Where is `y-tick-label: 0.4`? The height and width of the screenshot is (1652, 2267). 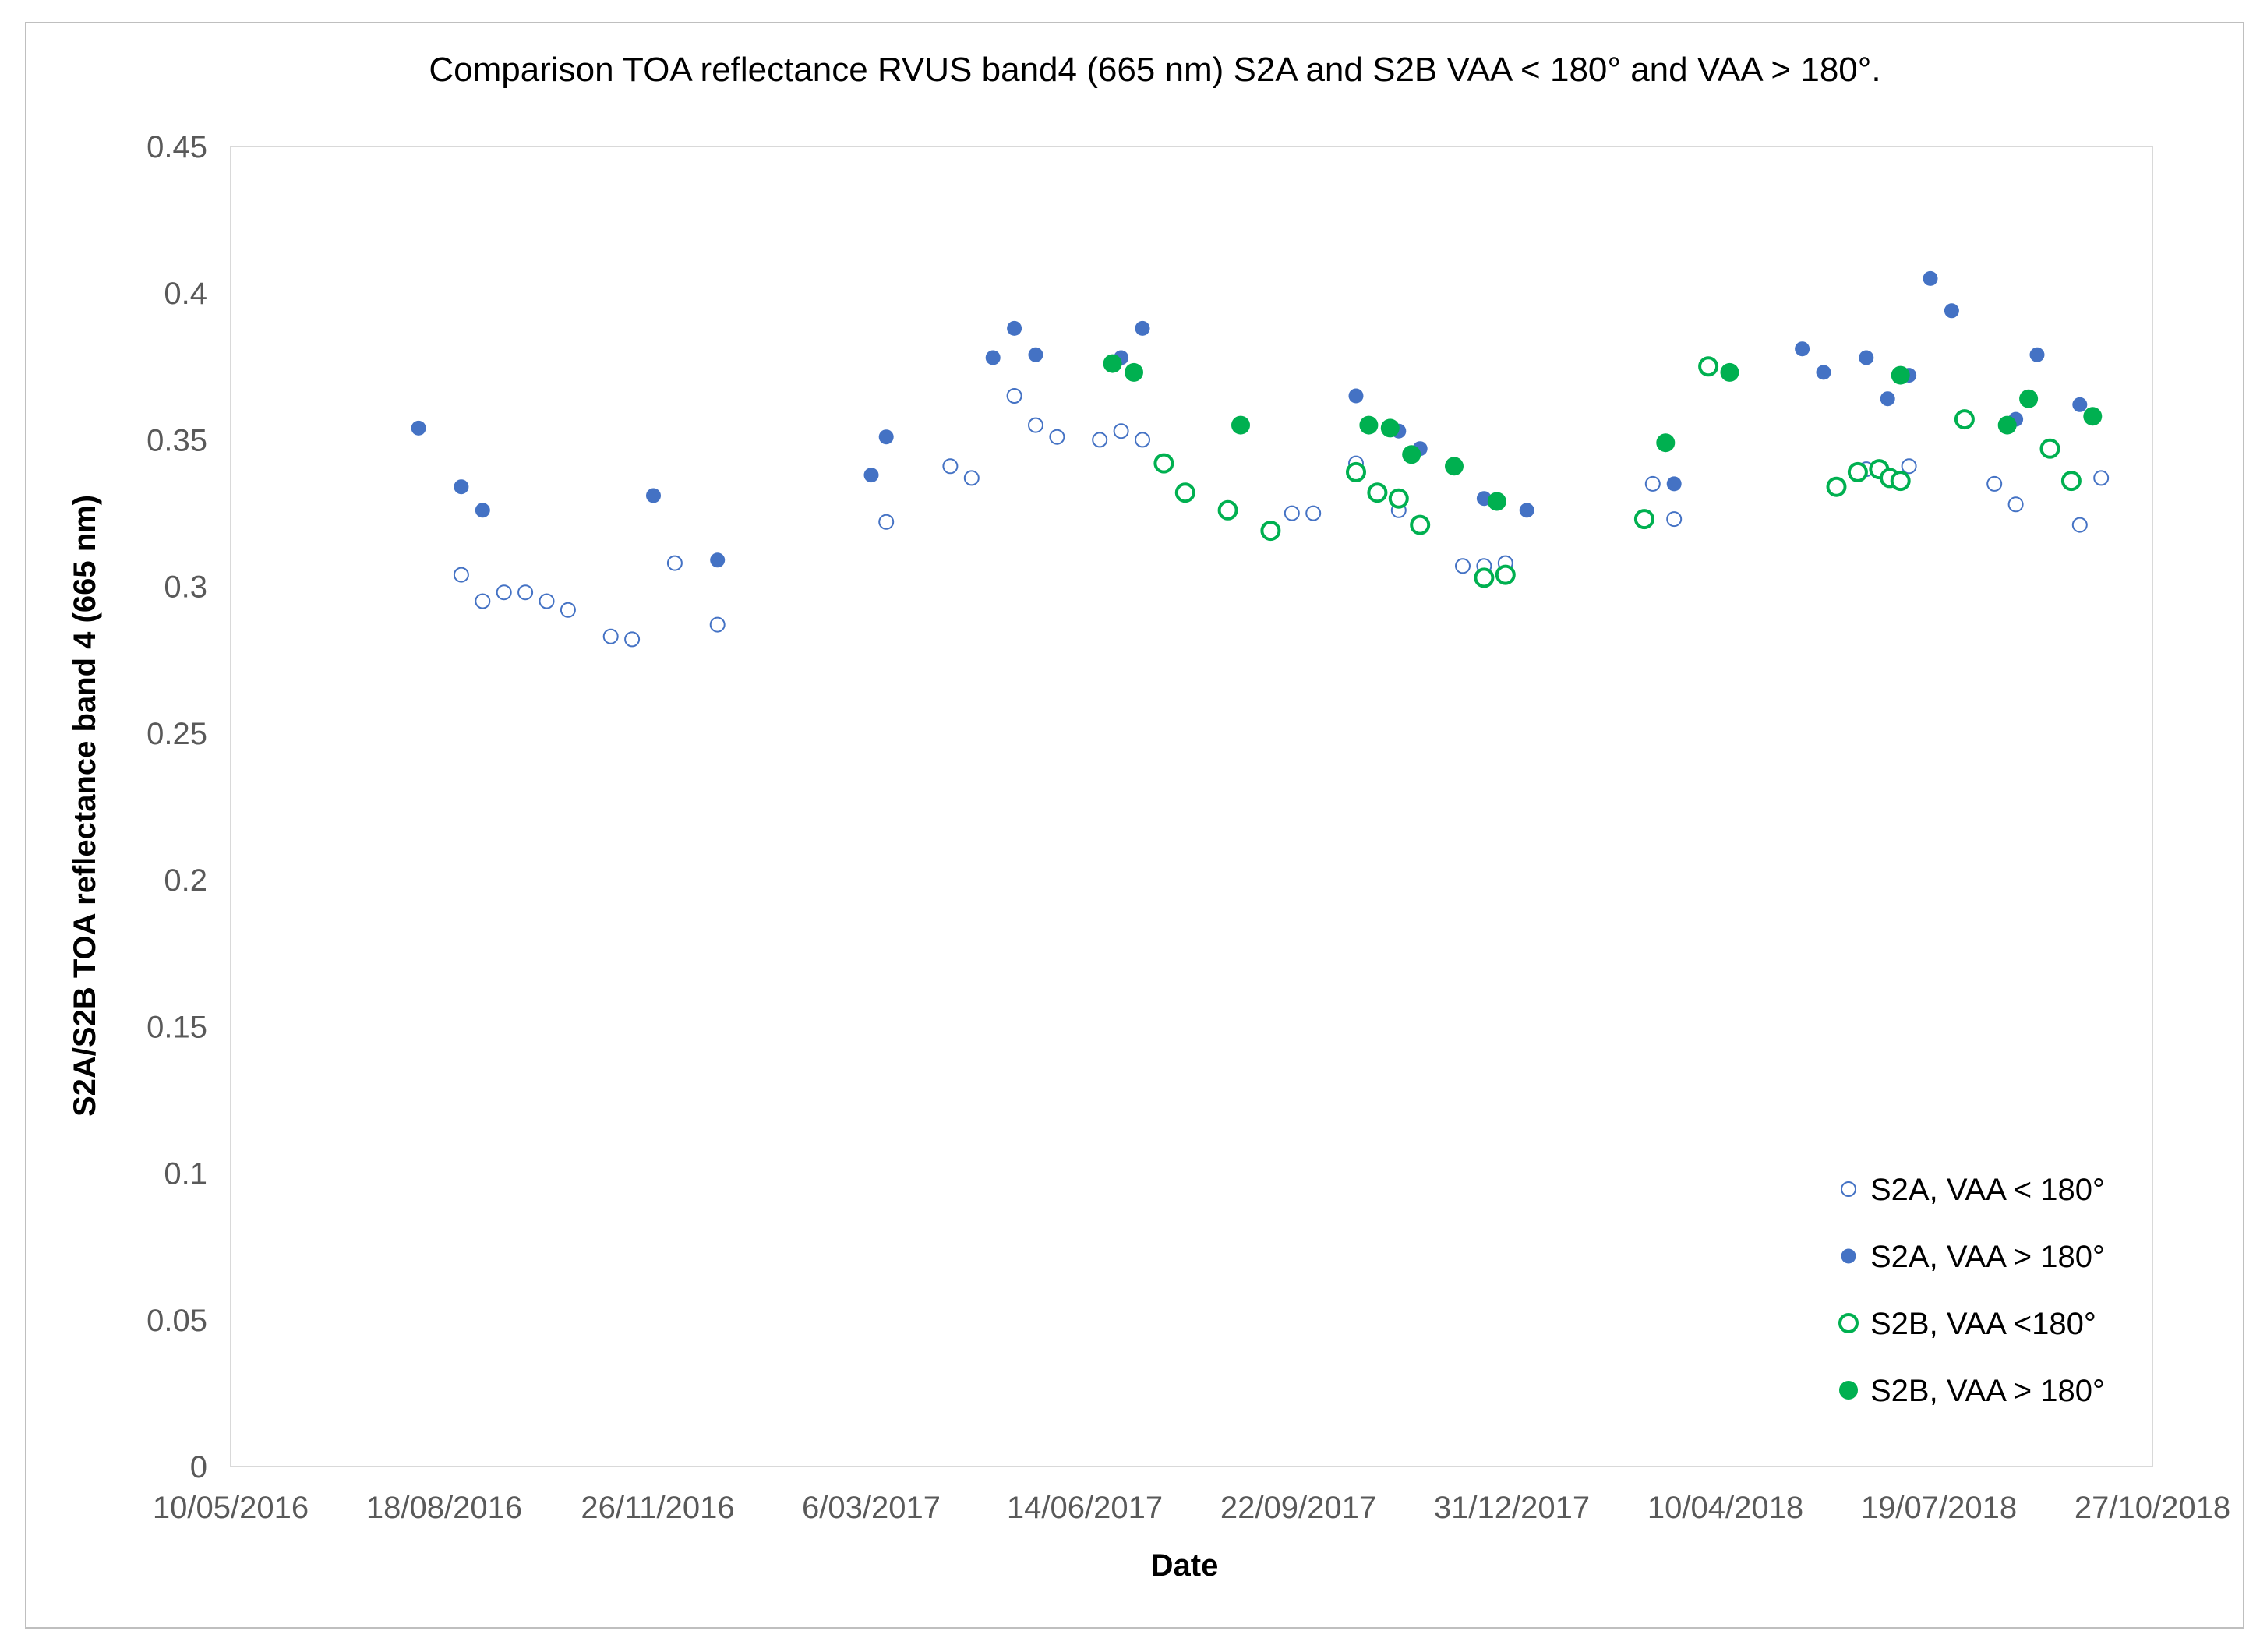 y-tick-label: 0.4 is located at coordinates (185, 294).